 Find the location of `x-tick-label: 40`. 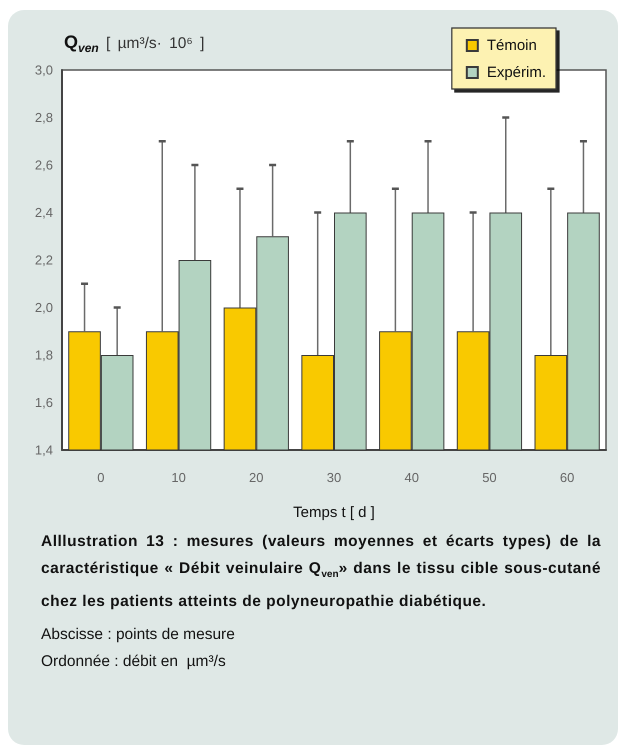

x-tick-label: 40 is located at coordinates (411, 477).